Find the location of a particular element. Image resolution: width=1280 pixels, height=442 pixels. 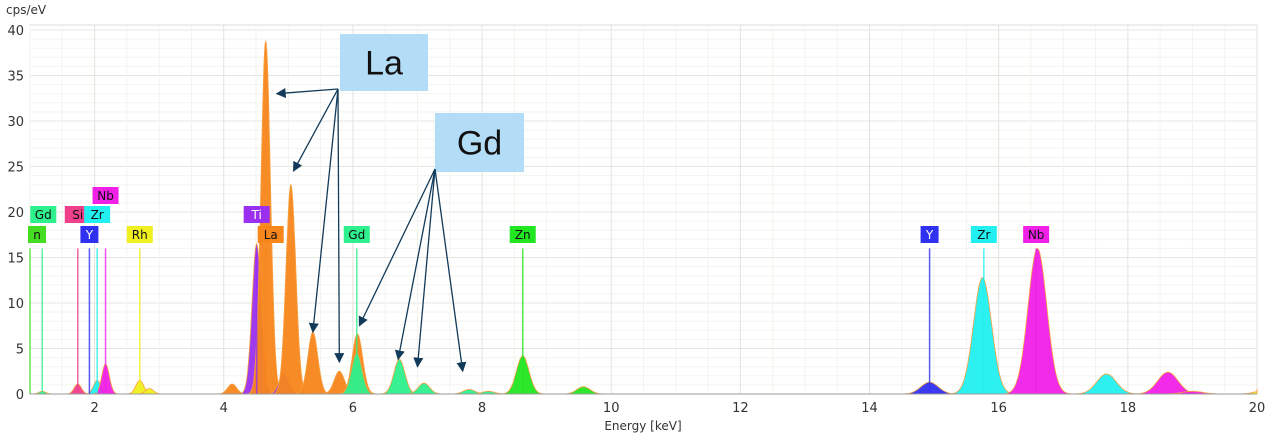

element-label: n is located at coordinates (37, 235).